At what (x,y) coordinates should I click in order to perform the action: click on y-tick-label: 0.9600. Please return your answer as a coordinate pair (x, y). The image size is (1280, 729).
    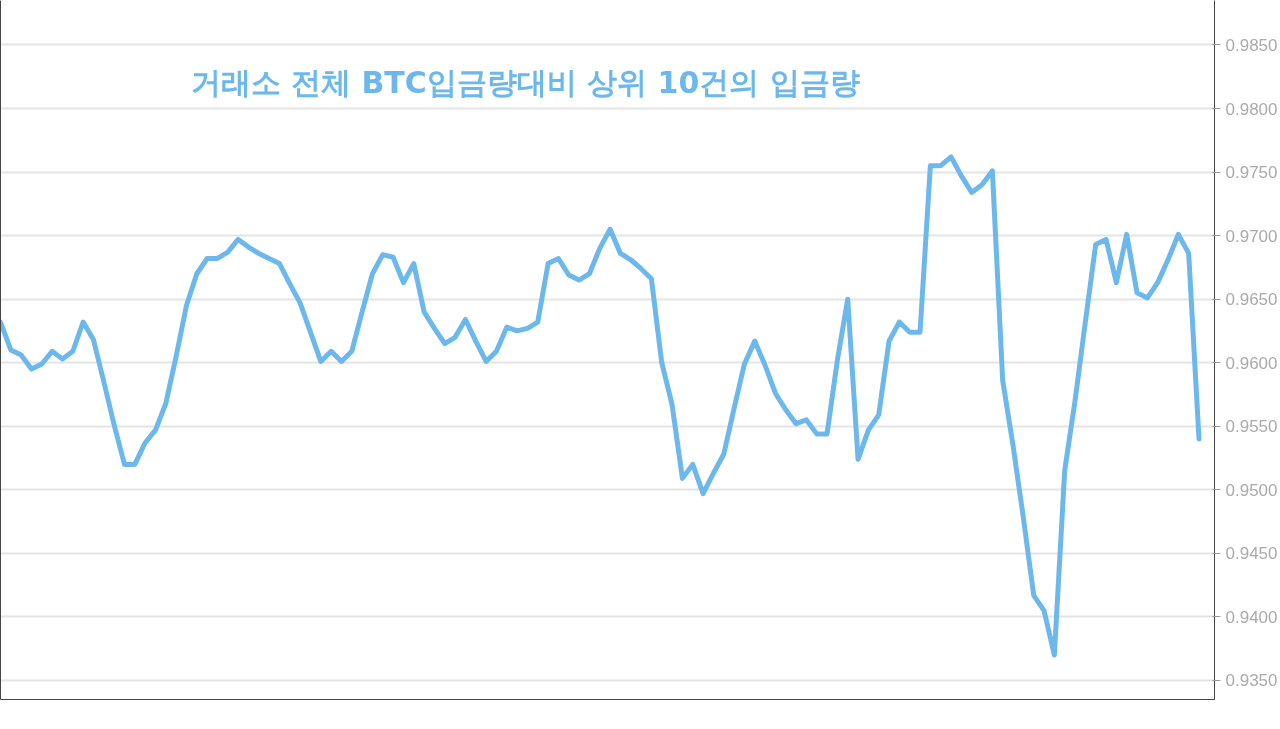
    Looking at the image, I should click on (1251, 363).